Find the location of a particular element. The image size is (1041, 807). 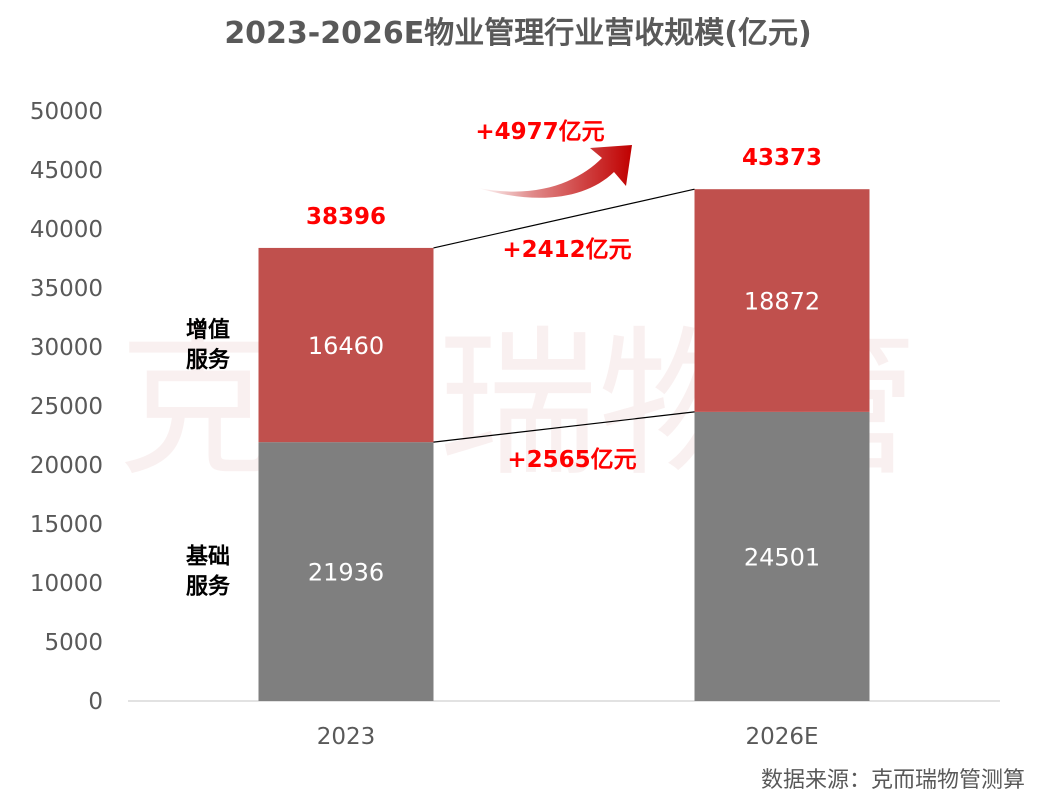

y-tick-label: 25000 is located at coordinates (66, 407).